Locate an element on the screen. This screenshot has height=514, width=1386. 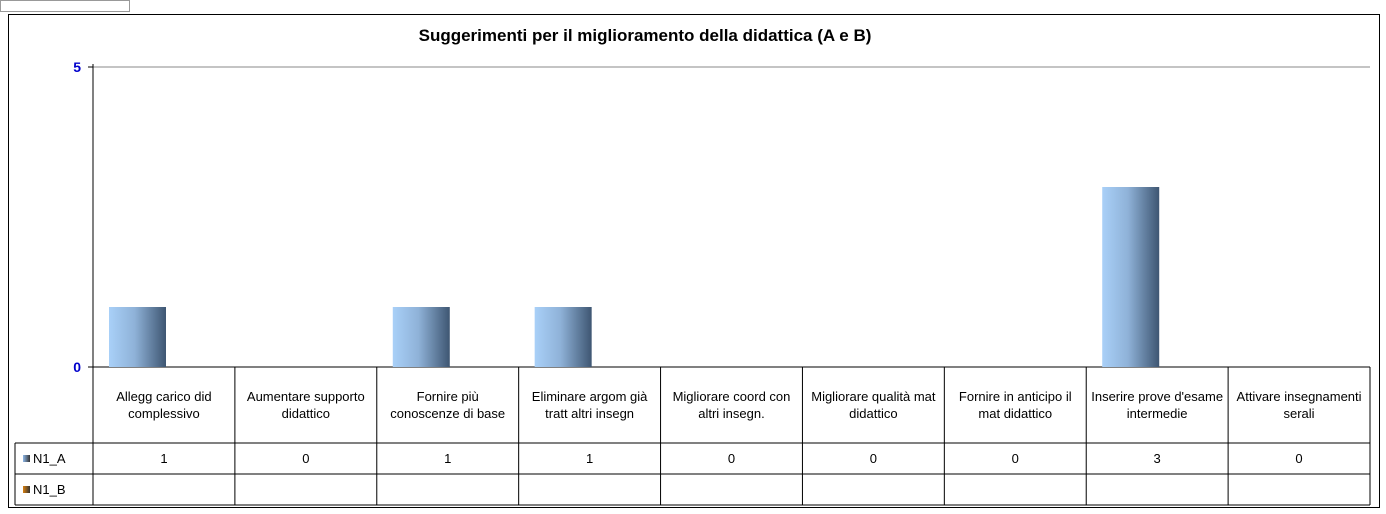
legend-label: N1_A is located at coordinates (49, 458).